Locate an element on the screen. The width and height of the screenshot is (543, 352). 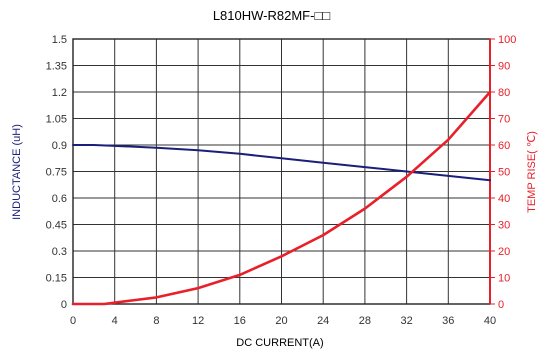
x-tick-label: 20 is located at coordinates (281, 321).